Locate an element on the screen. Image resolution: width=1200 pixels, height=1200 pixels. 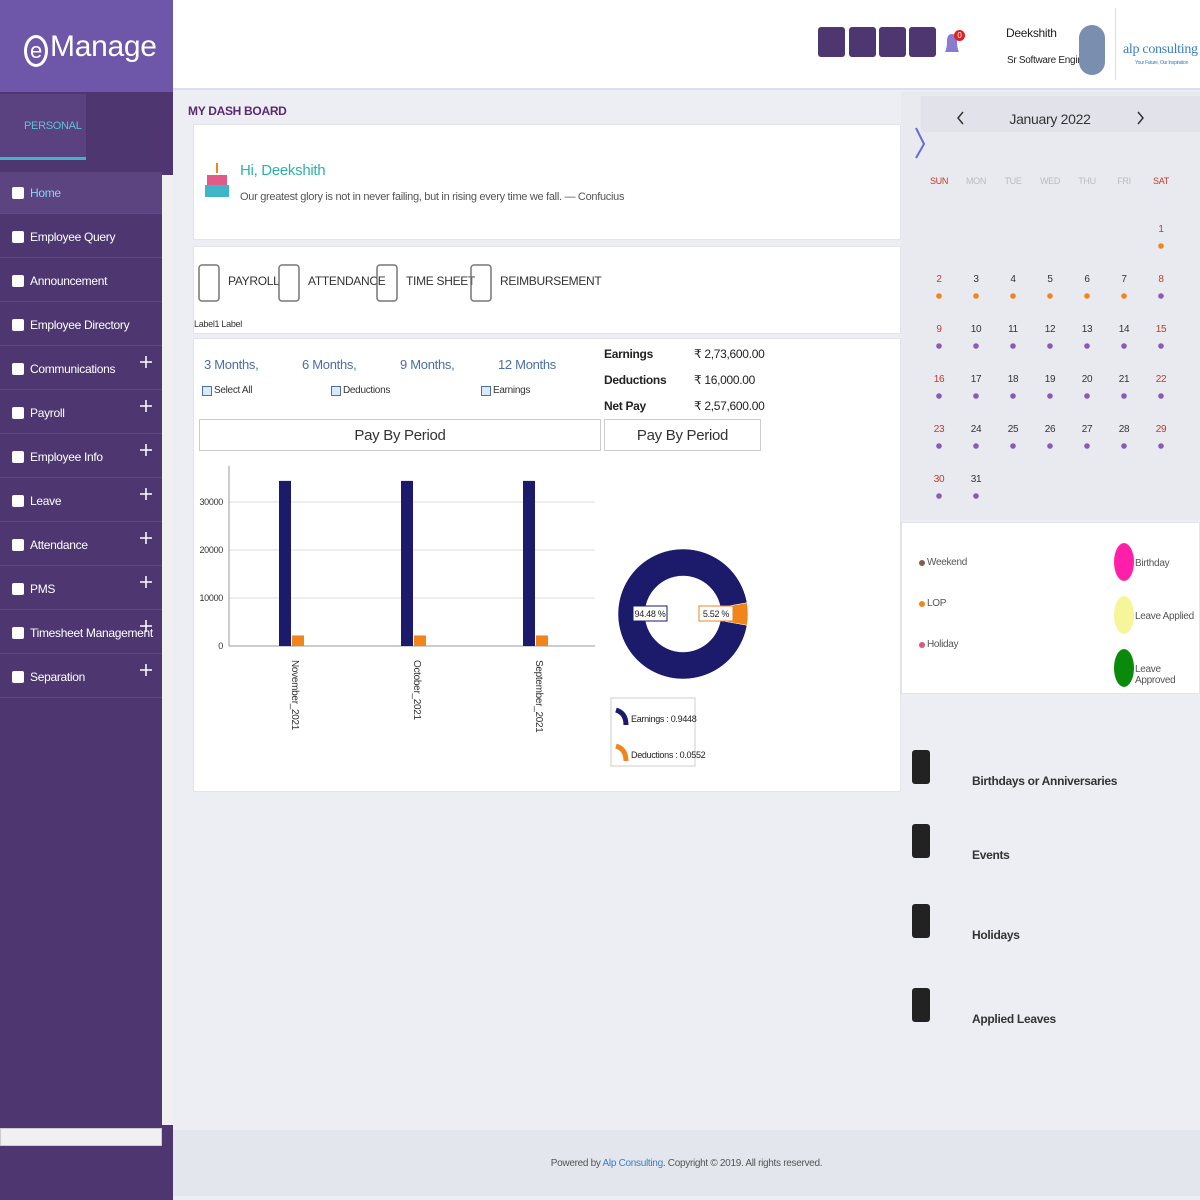
tab-label: PERSONAL is located at coordinates (53, 126).